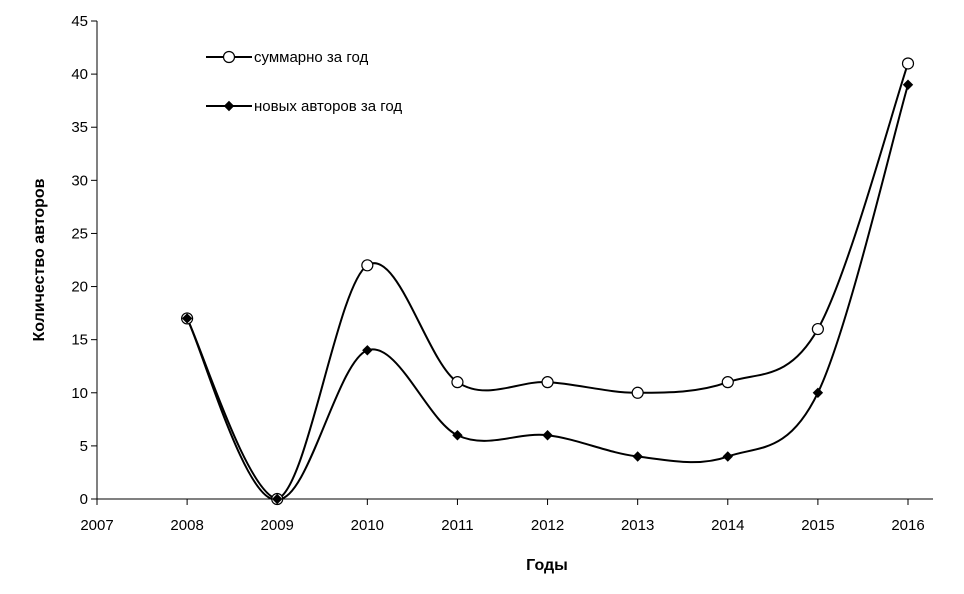 The width and height of the screenshot is (964, 594). What do you see at coordinates (96, 525) in the screenshot?
I see `x-tick-label: 2007` at bounding box center [96, 525].